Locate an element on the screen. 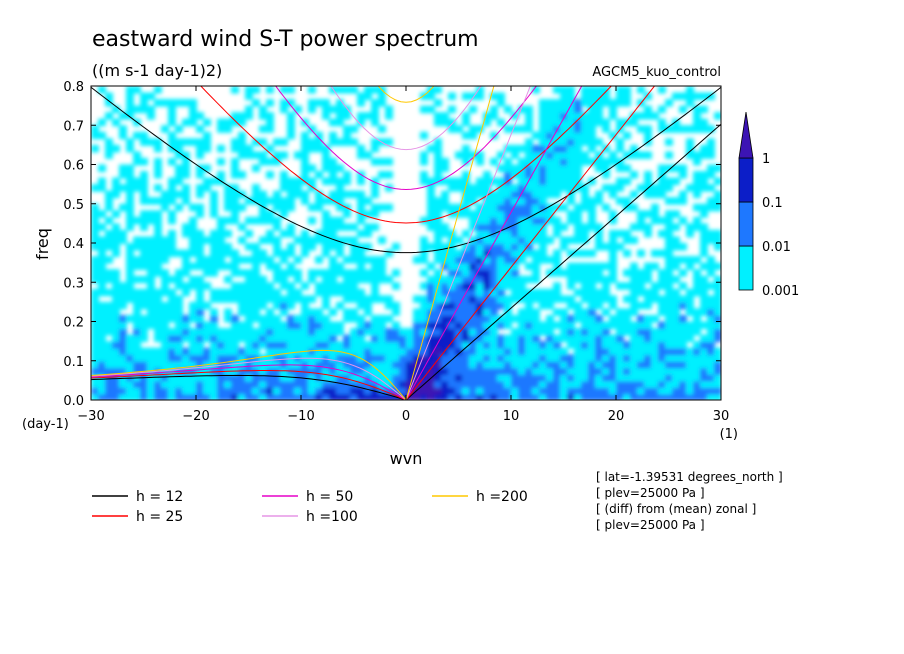 Image resolution: width=904 pixels, height=654 pixels. y-tick-label: 0.7 is located at coordinates (73, 126).